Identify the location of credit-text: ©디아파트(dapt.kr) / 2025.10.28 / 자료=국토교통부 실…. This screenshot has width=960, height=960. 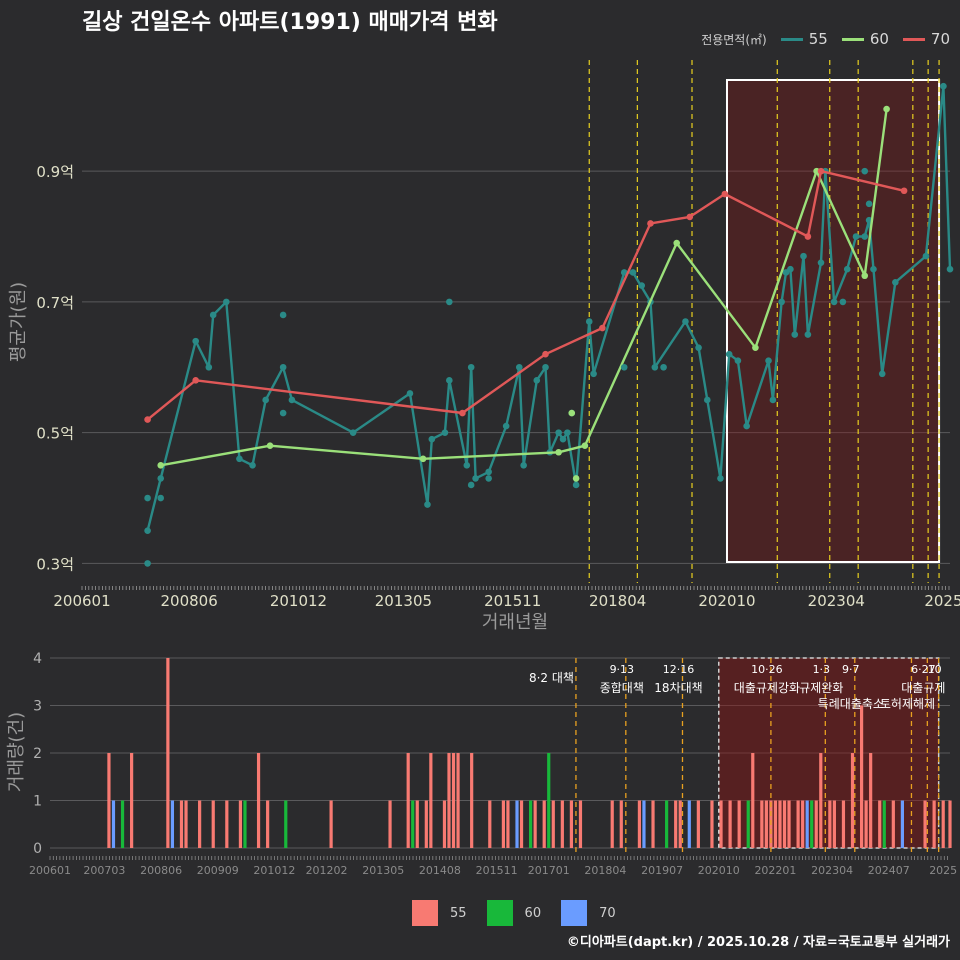
(758, 942).